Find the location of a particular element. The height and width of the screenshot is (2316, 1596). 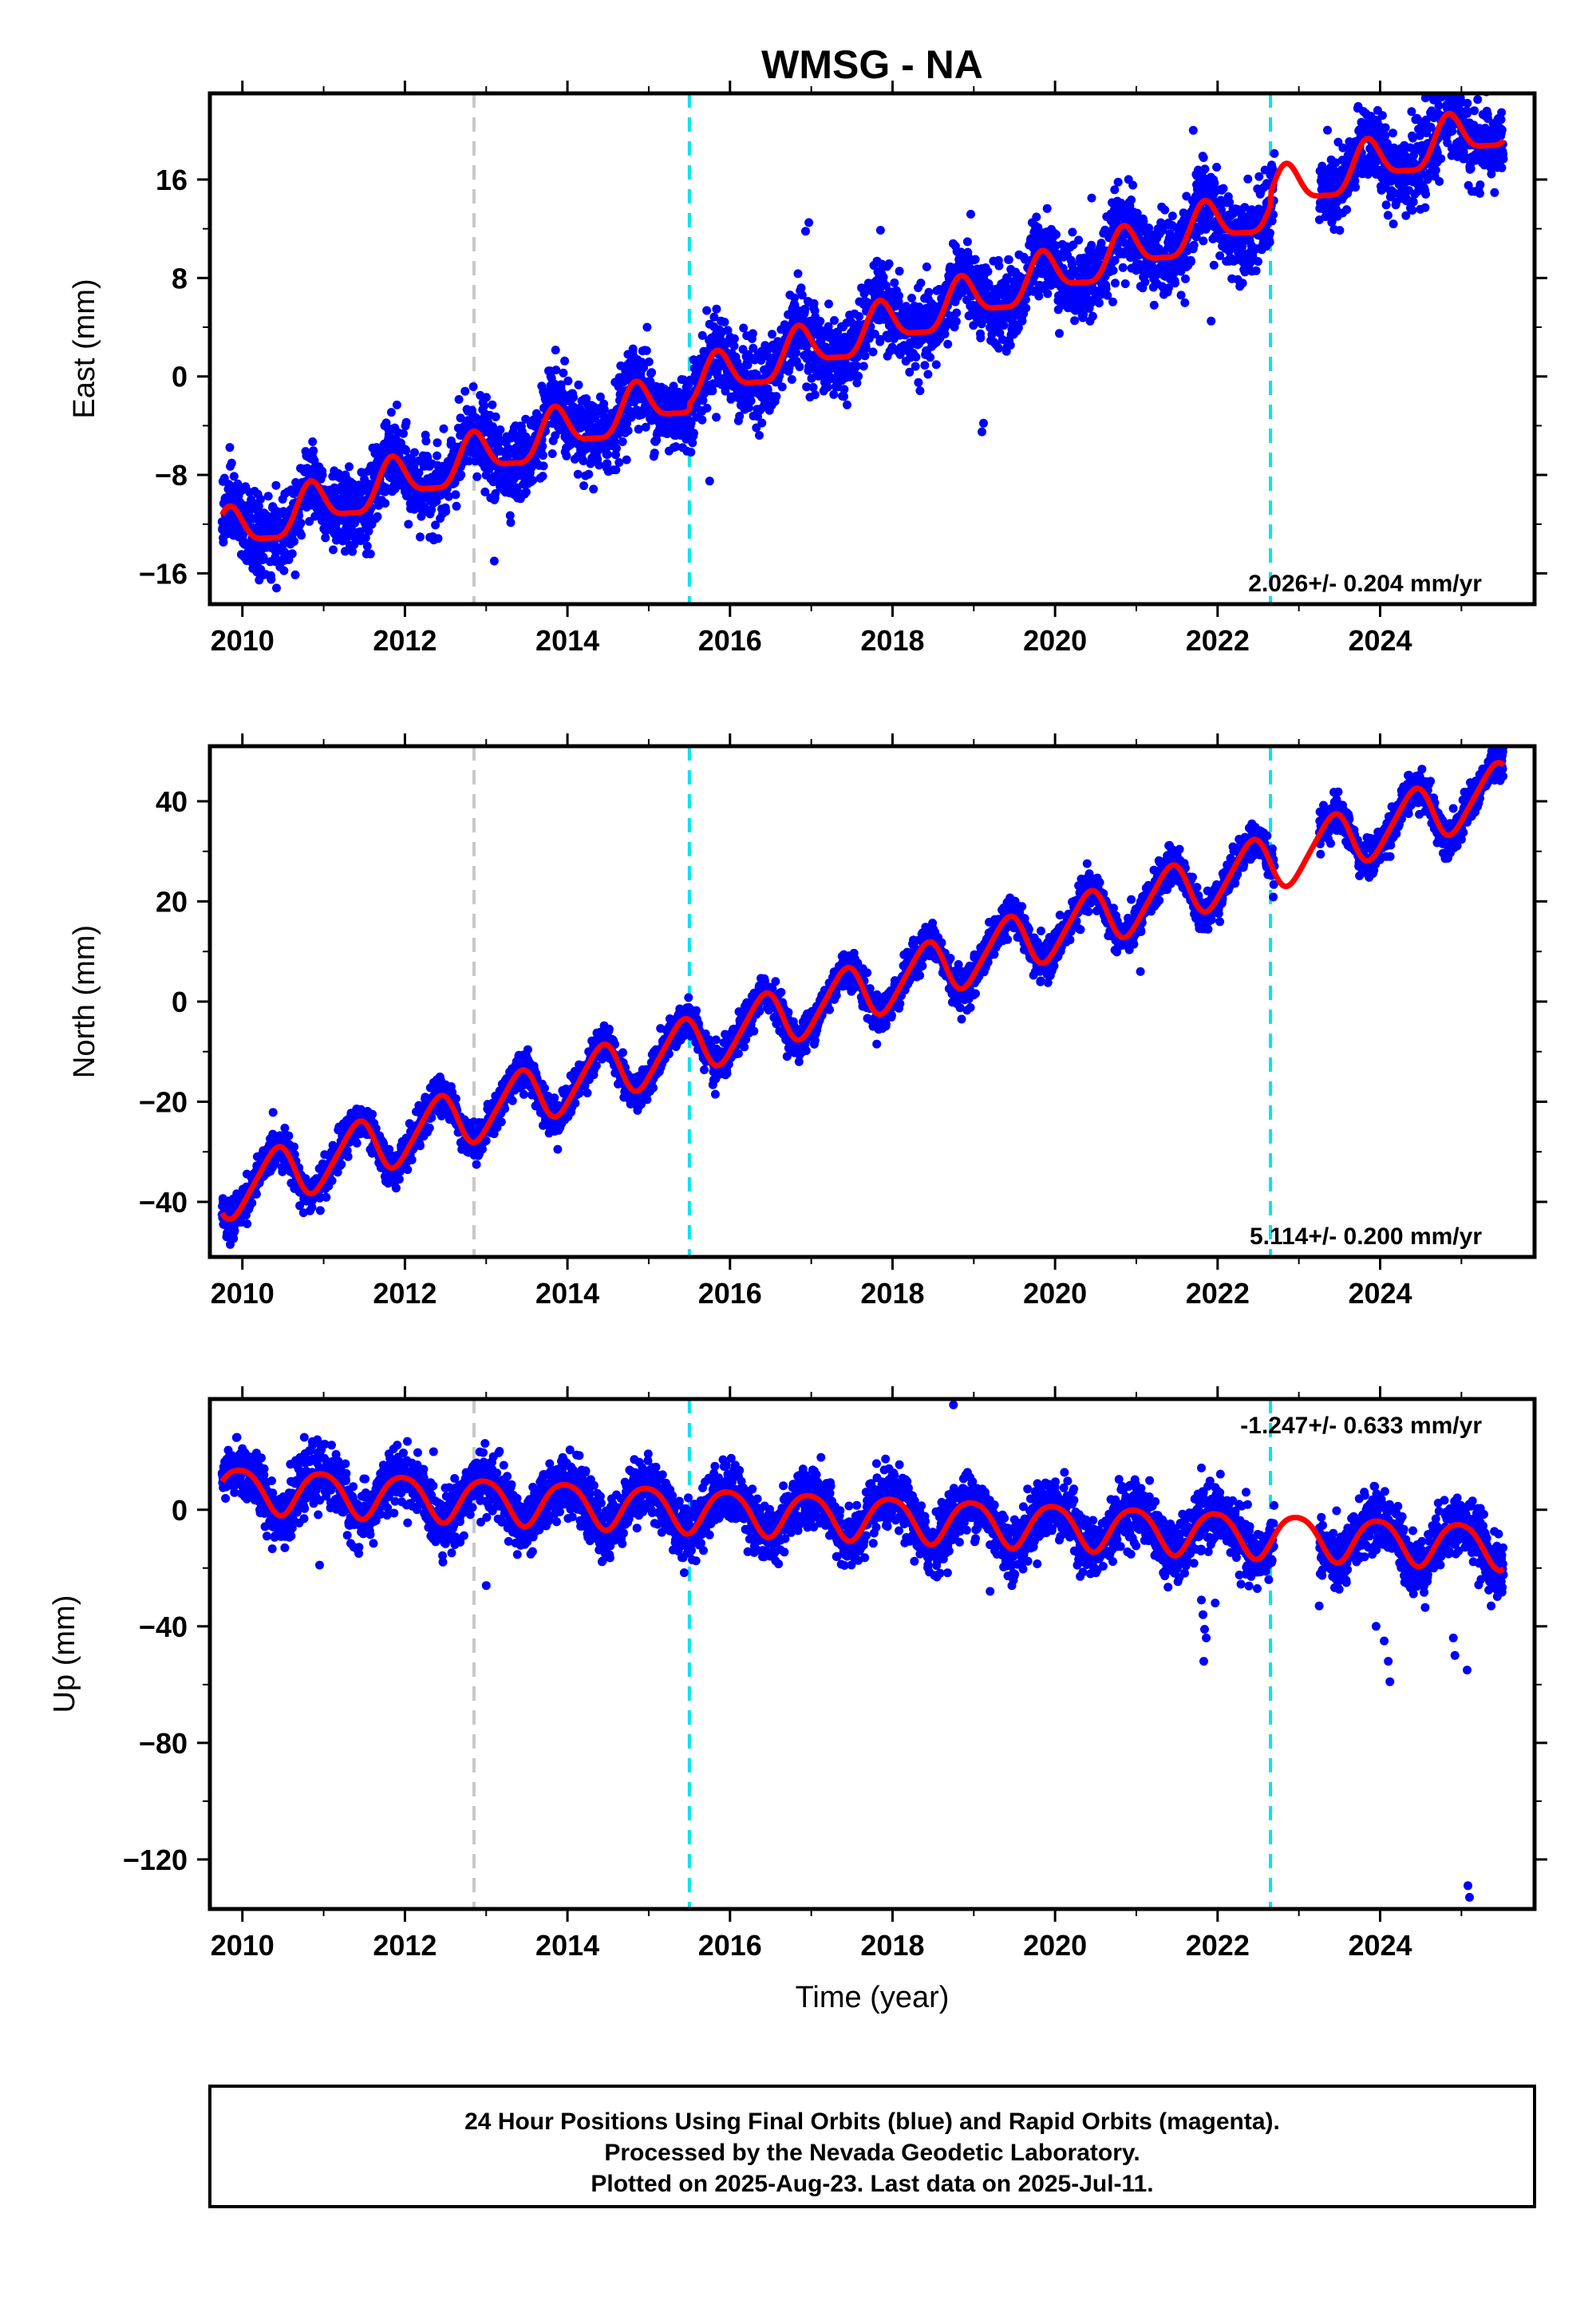

east-x-tick-label: 2016 is located at coordinates (730, 640).